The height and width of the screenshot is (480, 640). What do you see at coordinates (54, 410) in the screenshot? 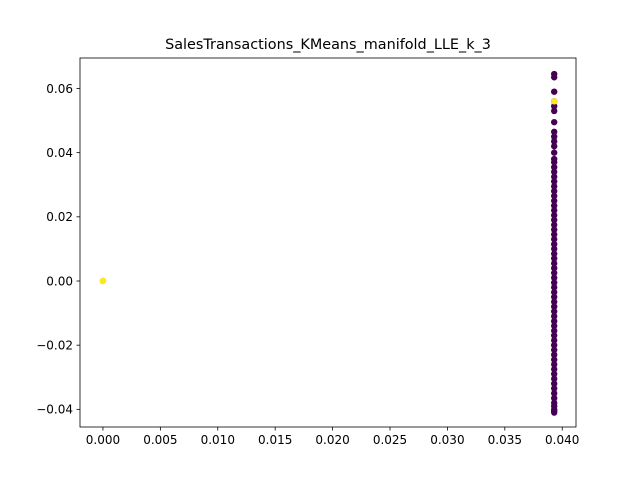
I see `y-tick-label: −0.04` at bounding box center [54, 410].